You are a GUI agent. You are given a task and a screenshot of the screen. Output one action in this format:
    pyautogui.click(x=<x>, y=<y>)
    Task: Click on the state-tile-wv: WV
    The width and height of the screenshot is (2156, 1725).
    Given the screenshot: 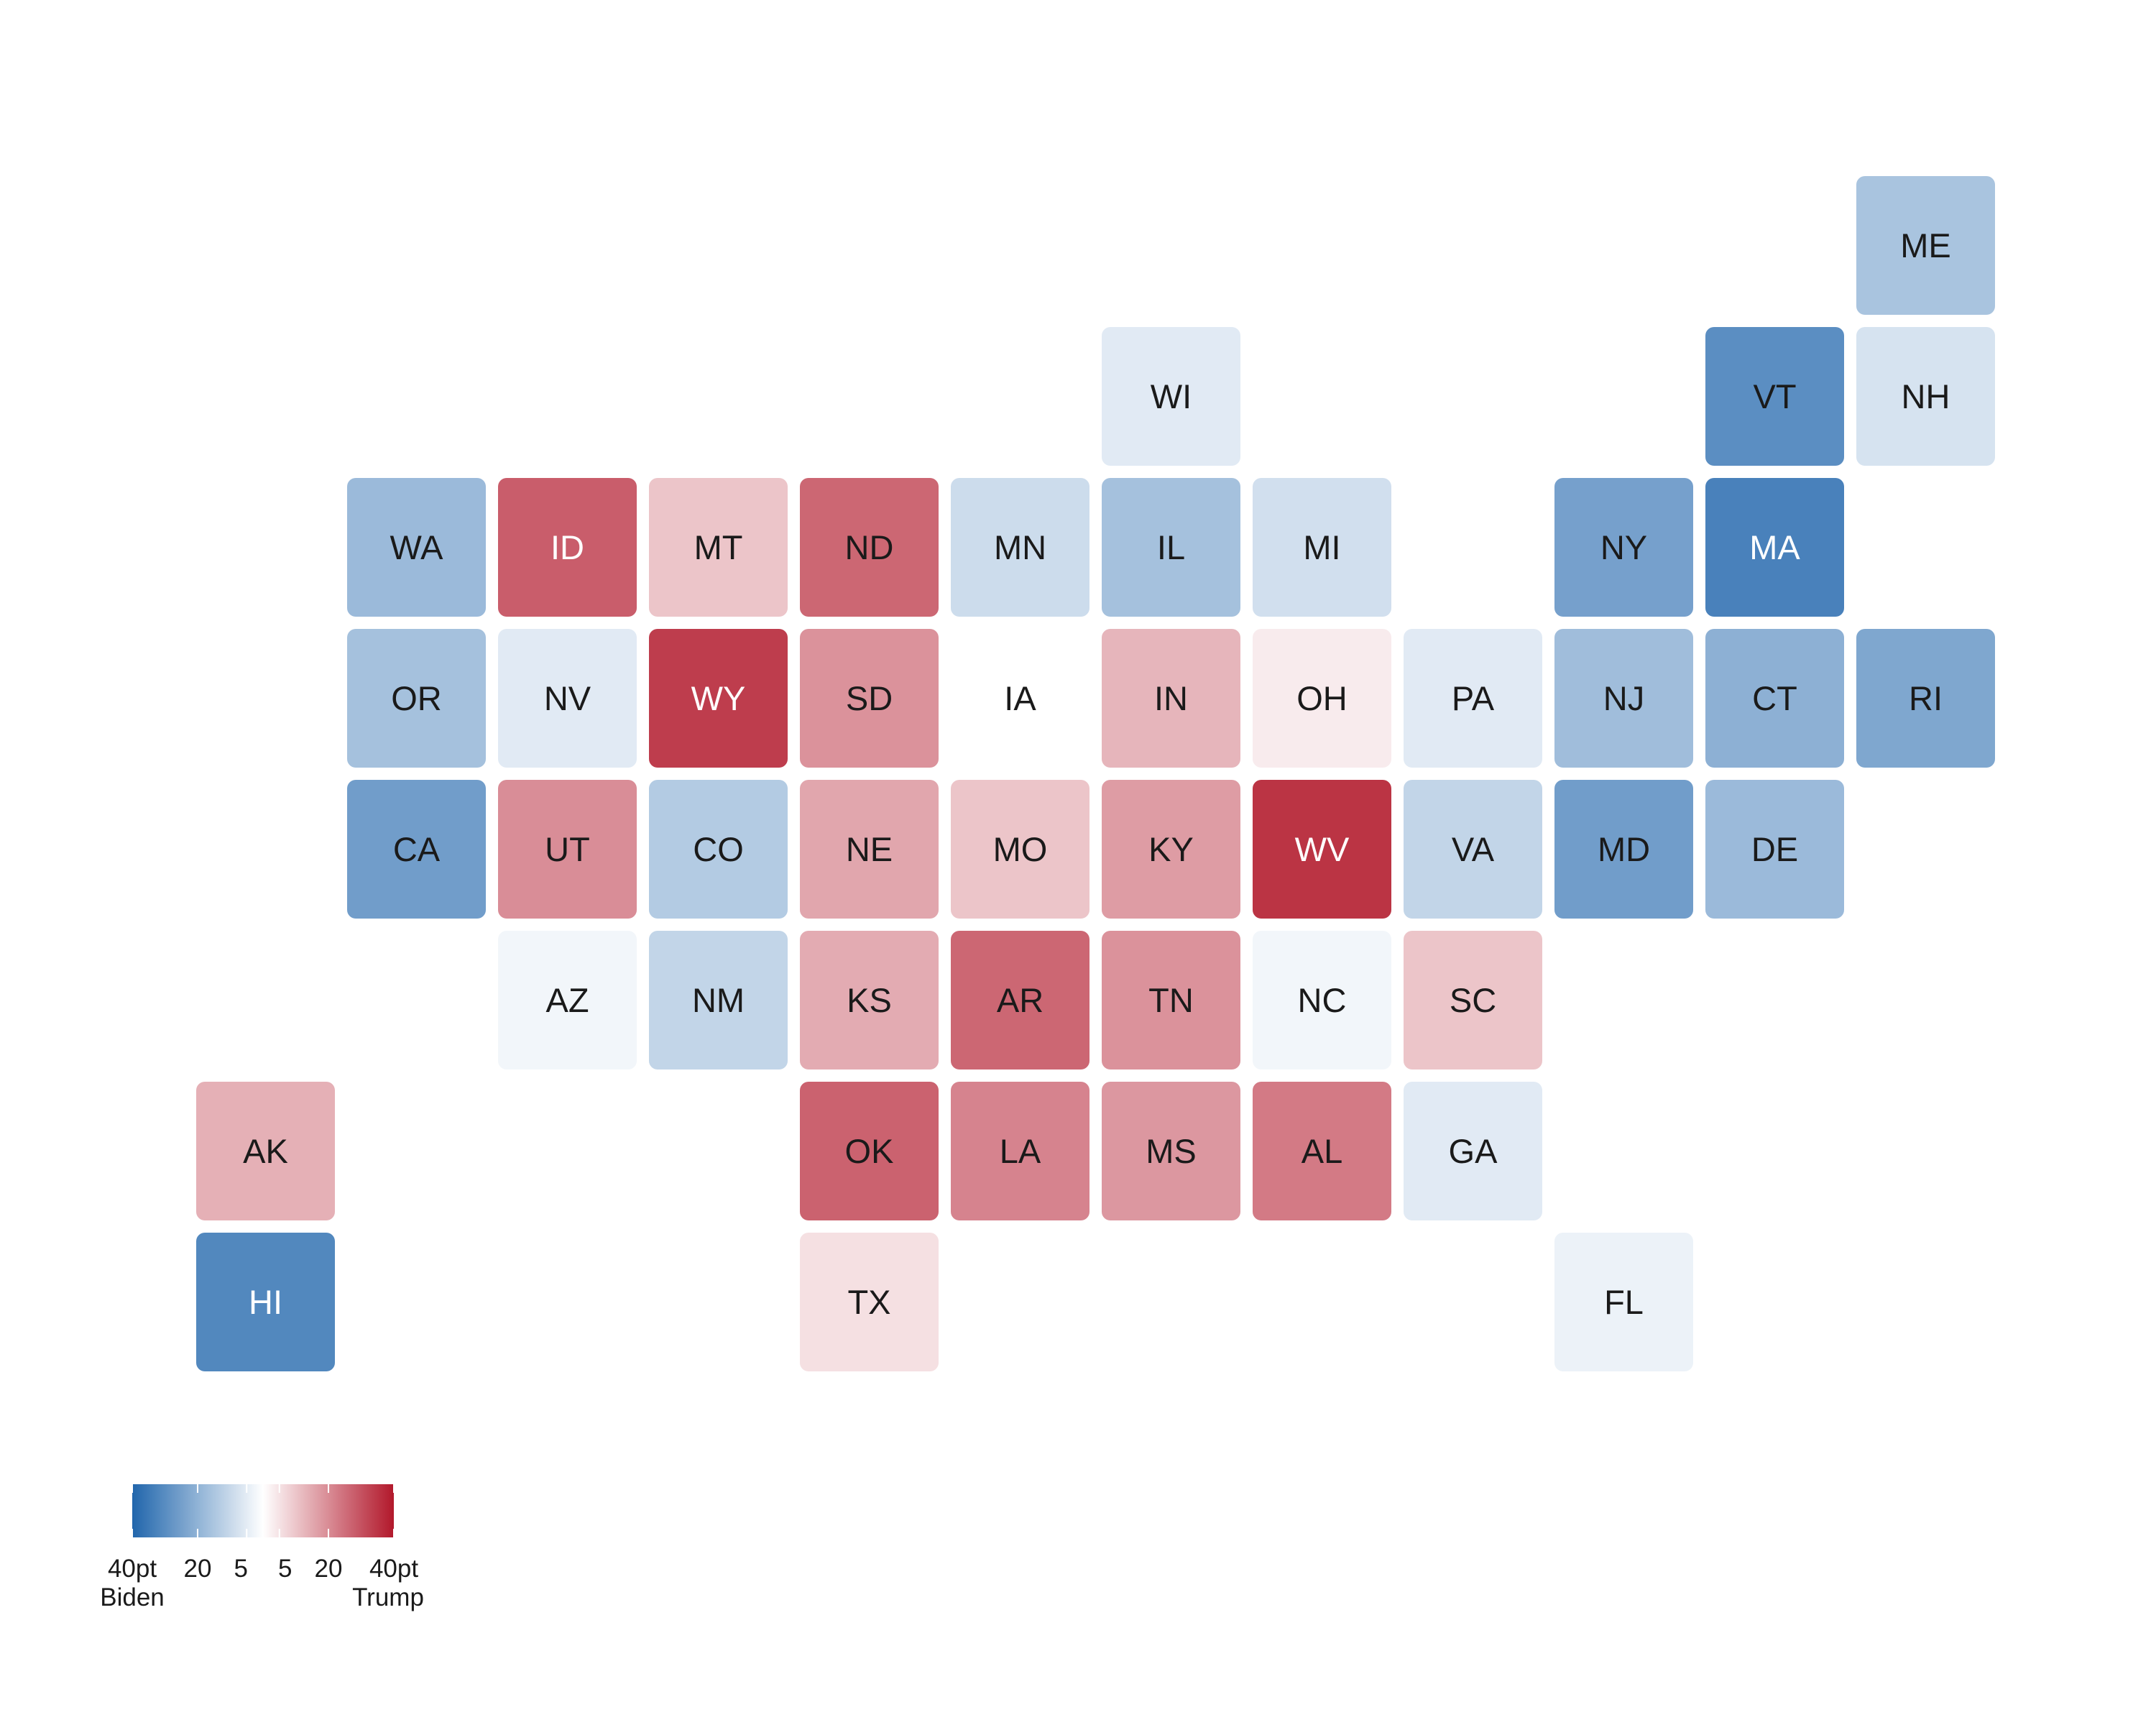 What is the action you would take?
    pyautogui.click(x=1322, y=849)
    